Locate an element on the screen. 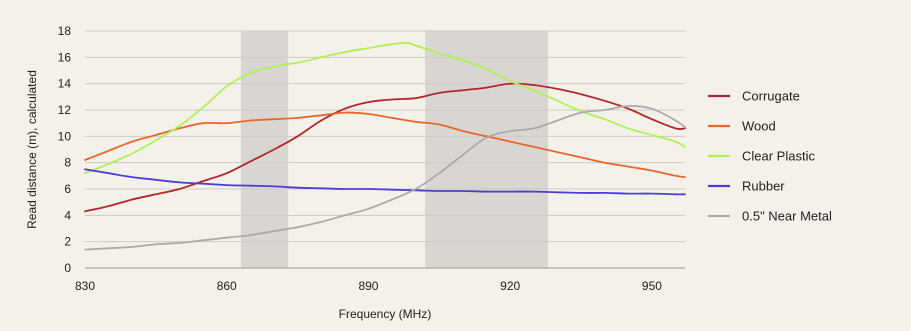 This screenshot has width=911, height=331. y-axis-title: Read distance (m), calculated is located at coordinates (32, 149).